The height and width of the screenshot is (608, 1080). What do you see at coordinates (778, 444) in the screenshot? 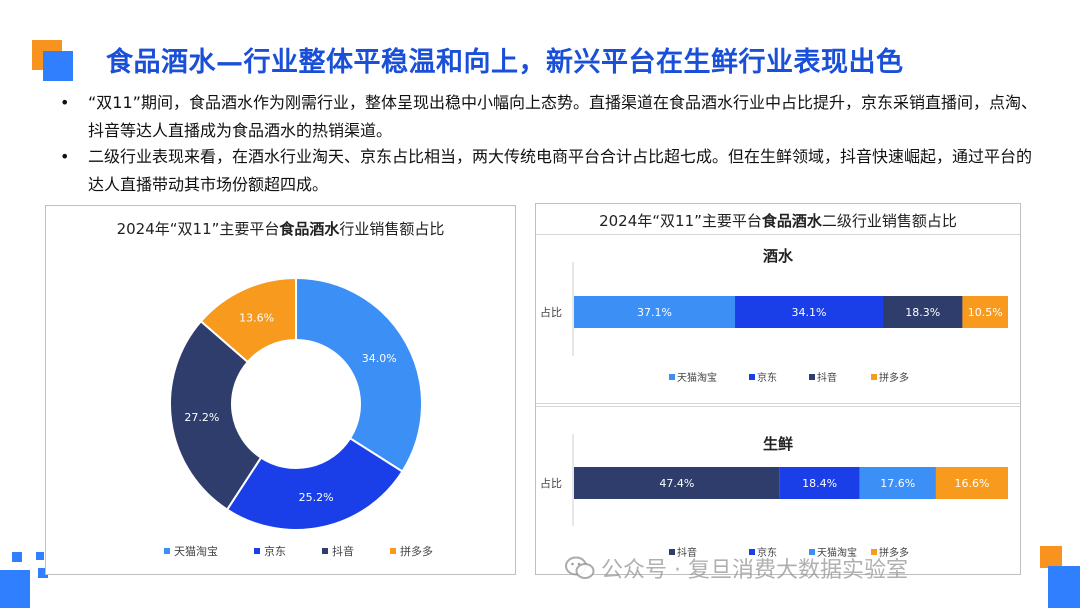
I see `subchart-title: 生鲜` at bounding box center [778, 444].